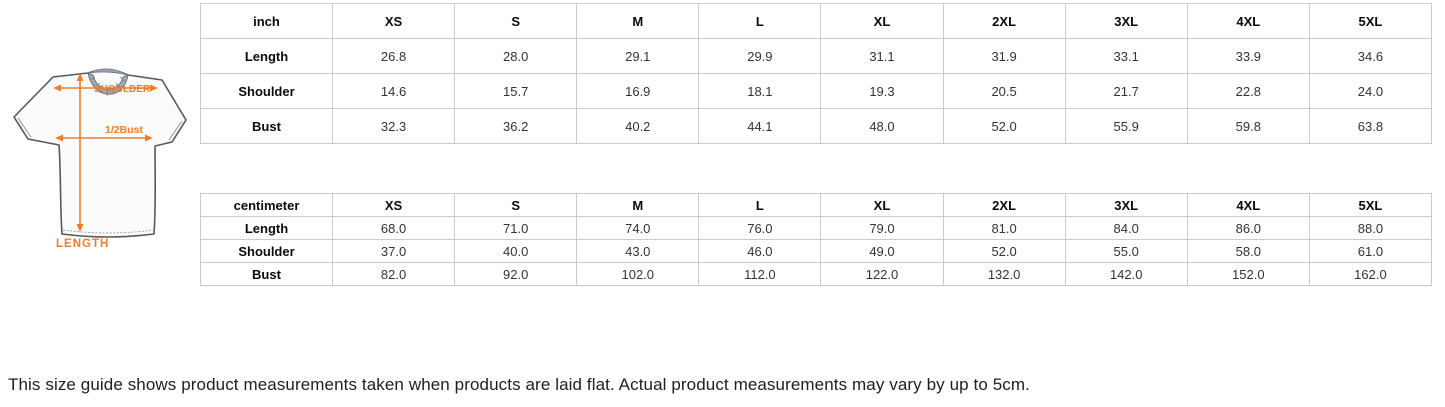 This screenshot has width=1445, height=407. Describe the element at coordinates (638, 56) in the screenshot. I see `value-cell: 29.1` at that location.